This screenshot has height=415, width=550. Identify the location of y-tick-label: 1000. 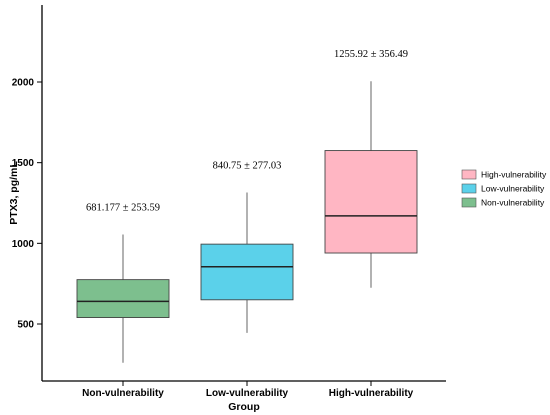
(23, 244).